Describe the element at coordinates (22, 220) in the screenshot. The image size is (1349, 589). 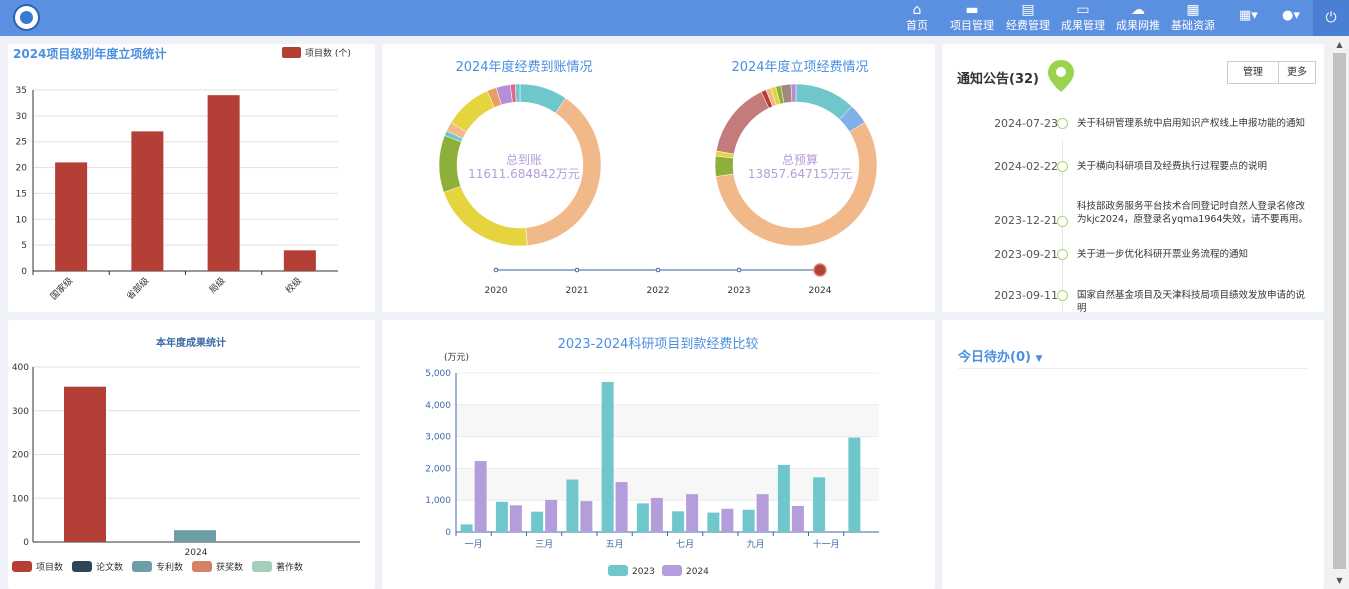
I see `y-tick-label: 10` at that location.